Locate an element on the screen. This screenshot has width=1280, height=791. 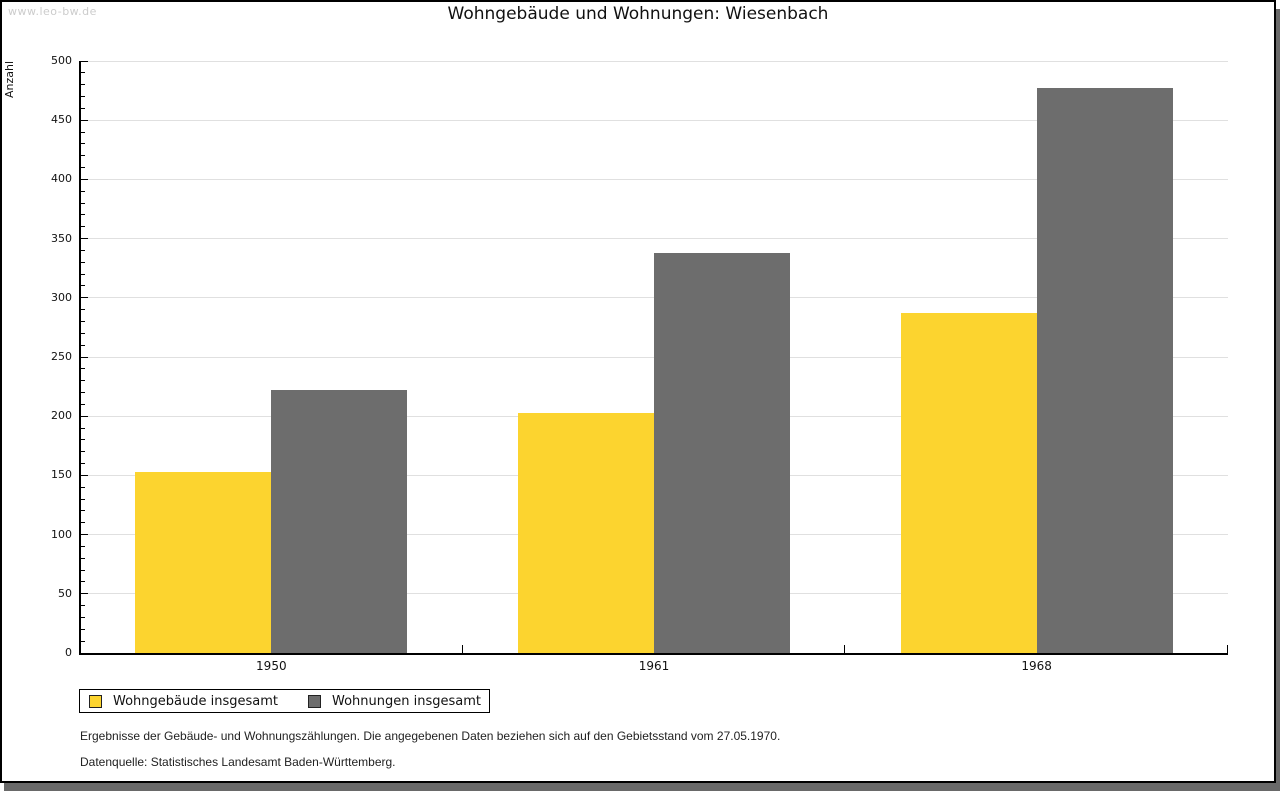
legend-label: Wohngebäude insgesamt is located at coordinates (195, 701).